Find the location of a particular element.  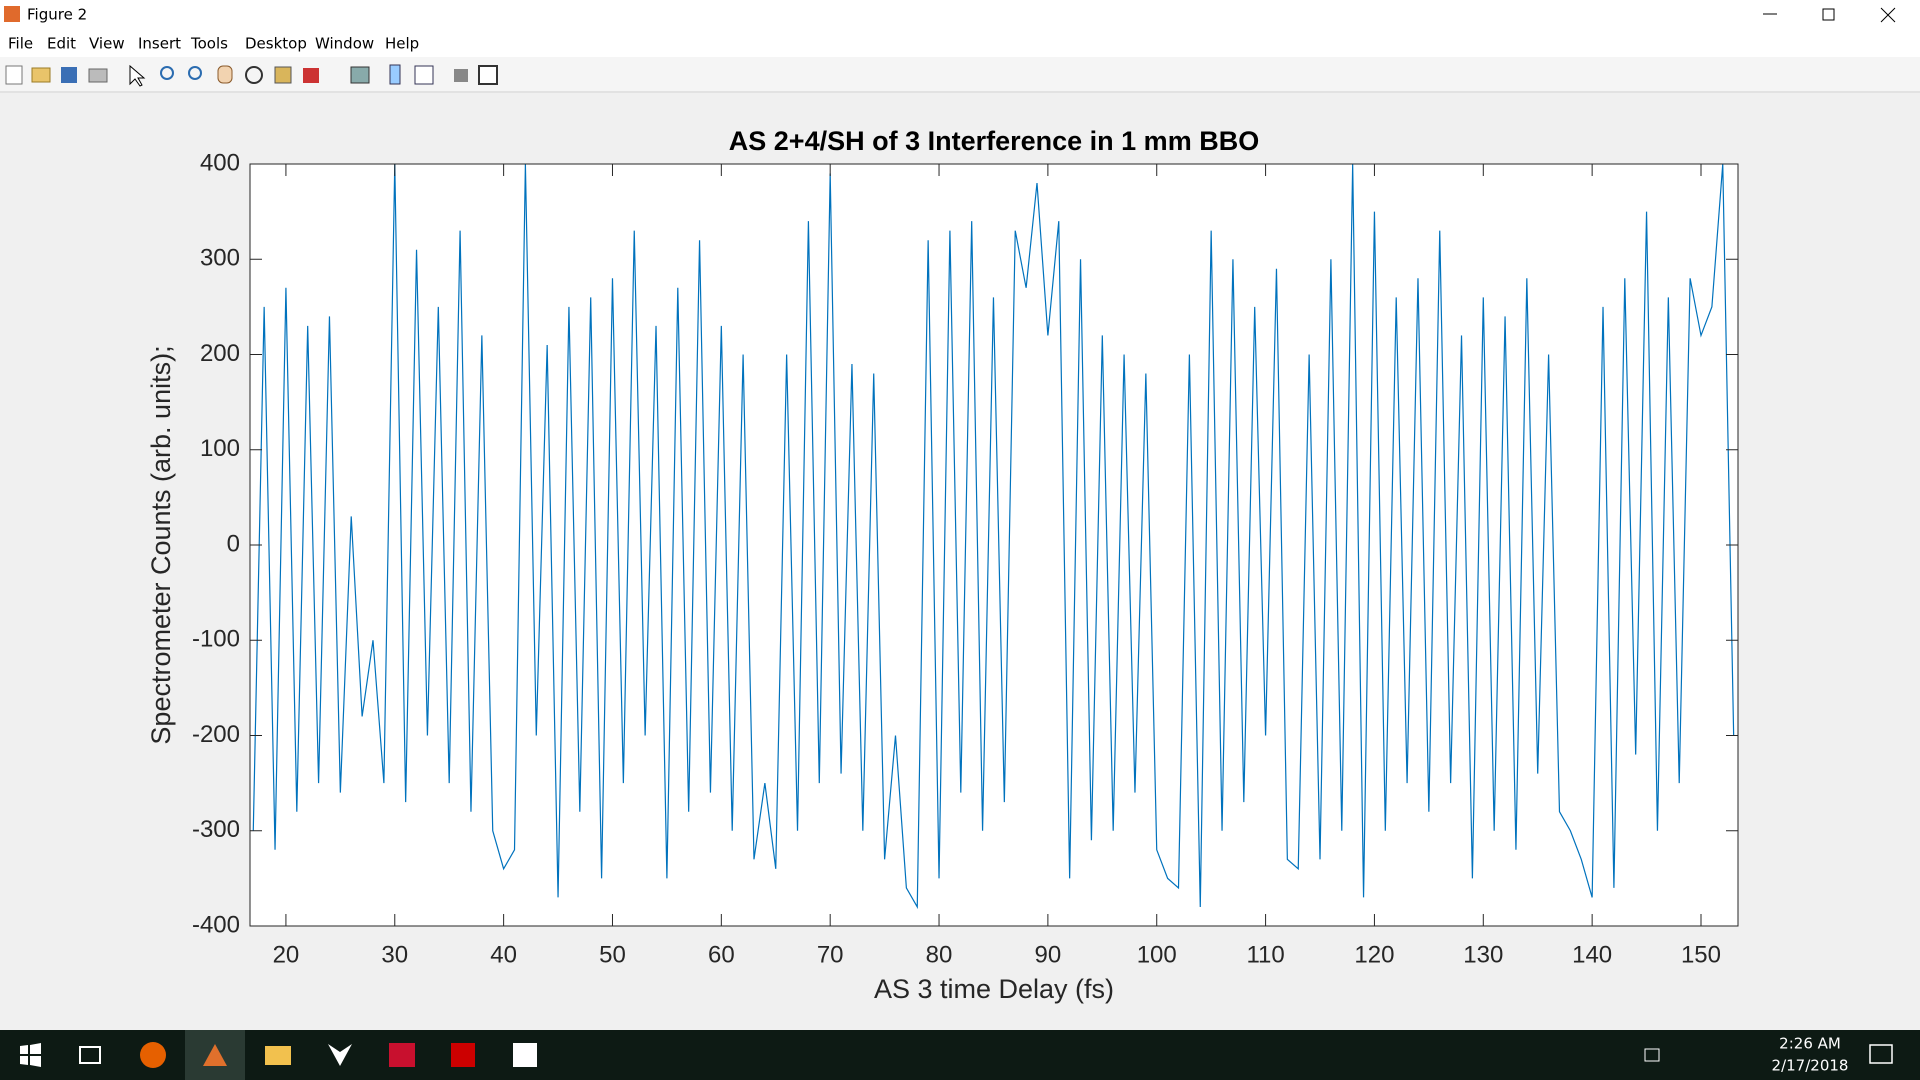

y-tick-label: 100 is located at coordinates (220, 448).